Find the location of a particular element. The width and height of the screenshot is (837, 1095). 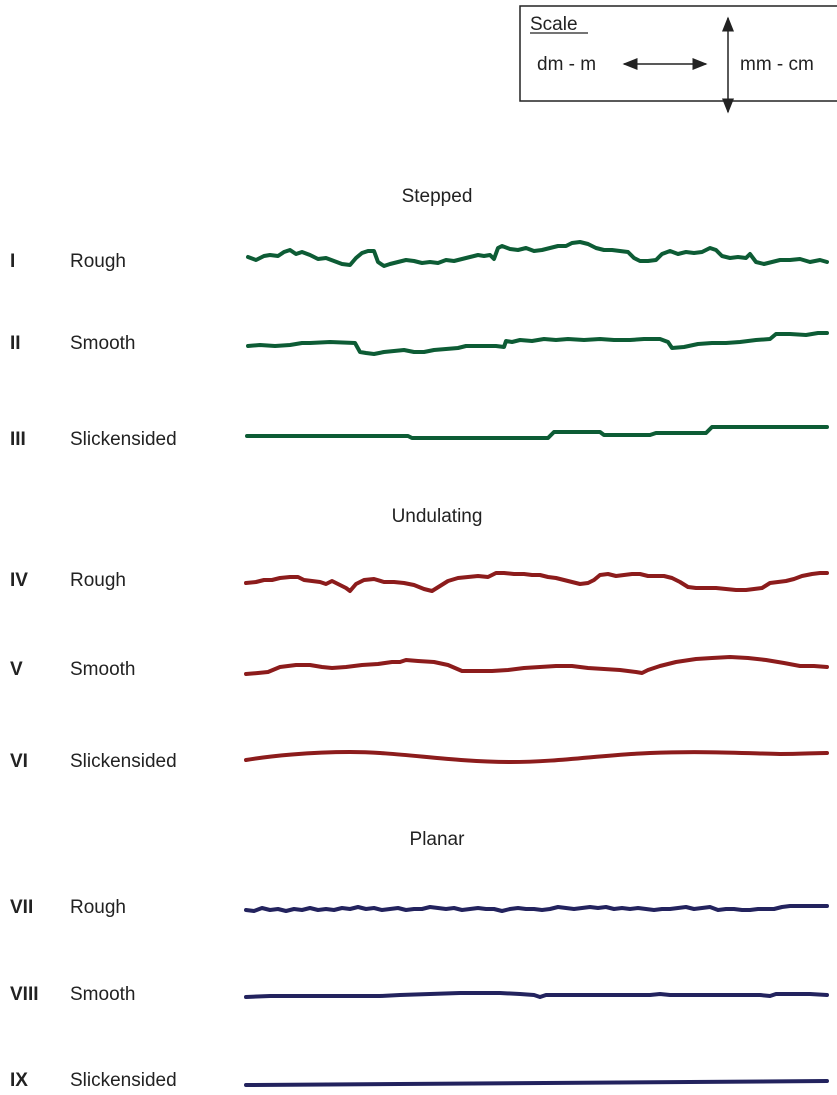

row-numeral: I is located at coordinates (12, 261).